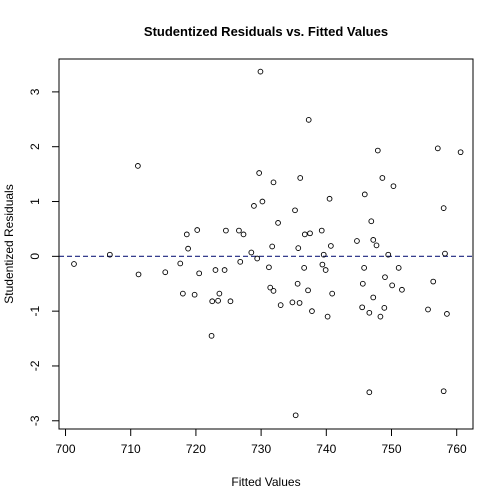 This screenshot has width=504, height=504. I want to click on y-tick-label: 3, so click(35, 91).